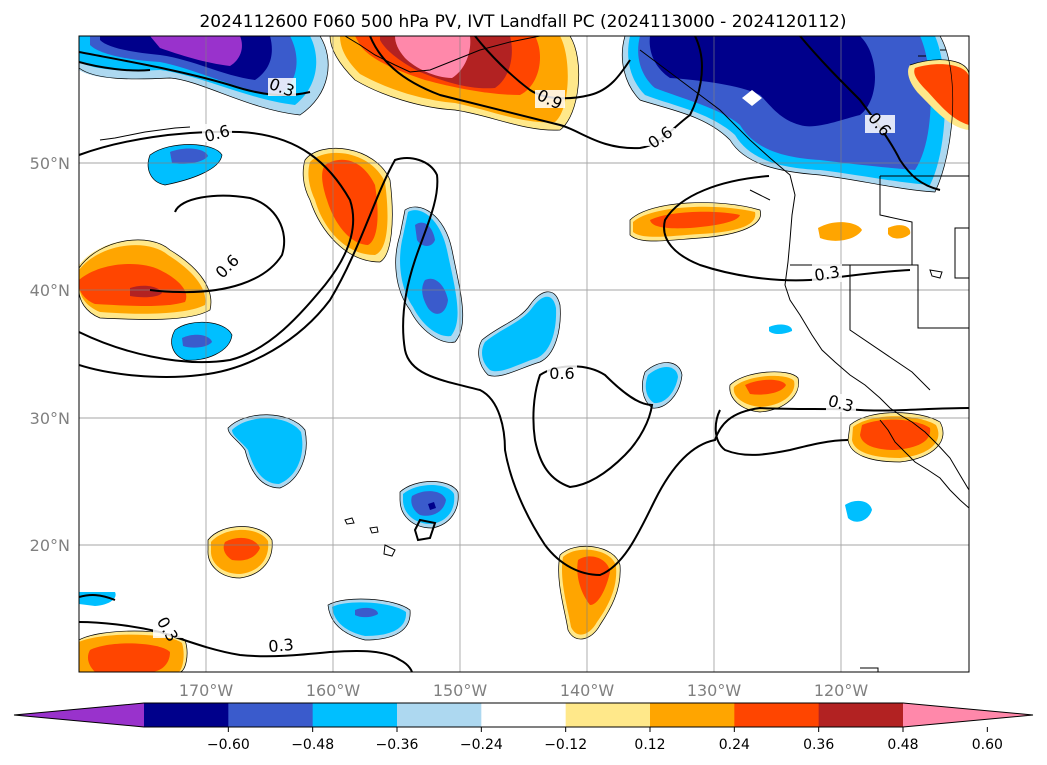 Image resolution: width=1047 pixels, height=765 pixels. I want to click on colorbar-tick-label: −0.12, so click(565, 745).